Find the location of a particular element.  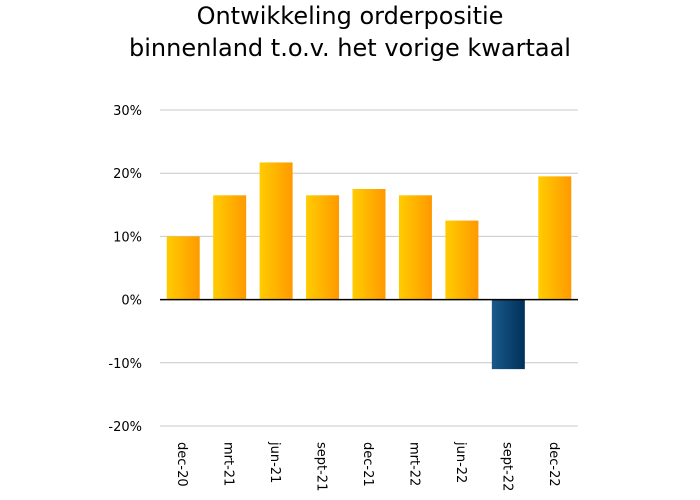

chart-title-line-2: binnenland t.o.v. het vorige kwartaal is located at coordinates (350, 48).